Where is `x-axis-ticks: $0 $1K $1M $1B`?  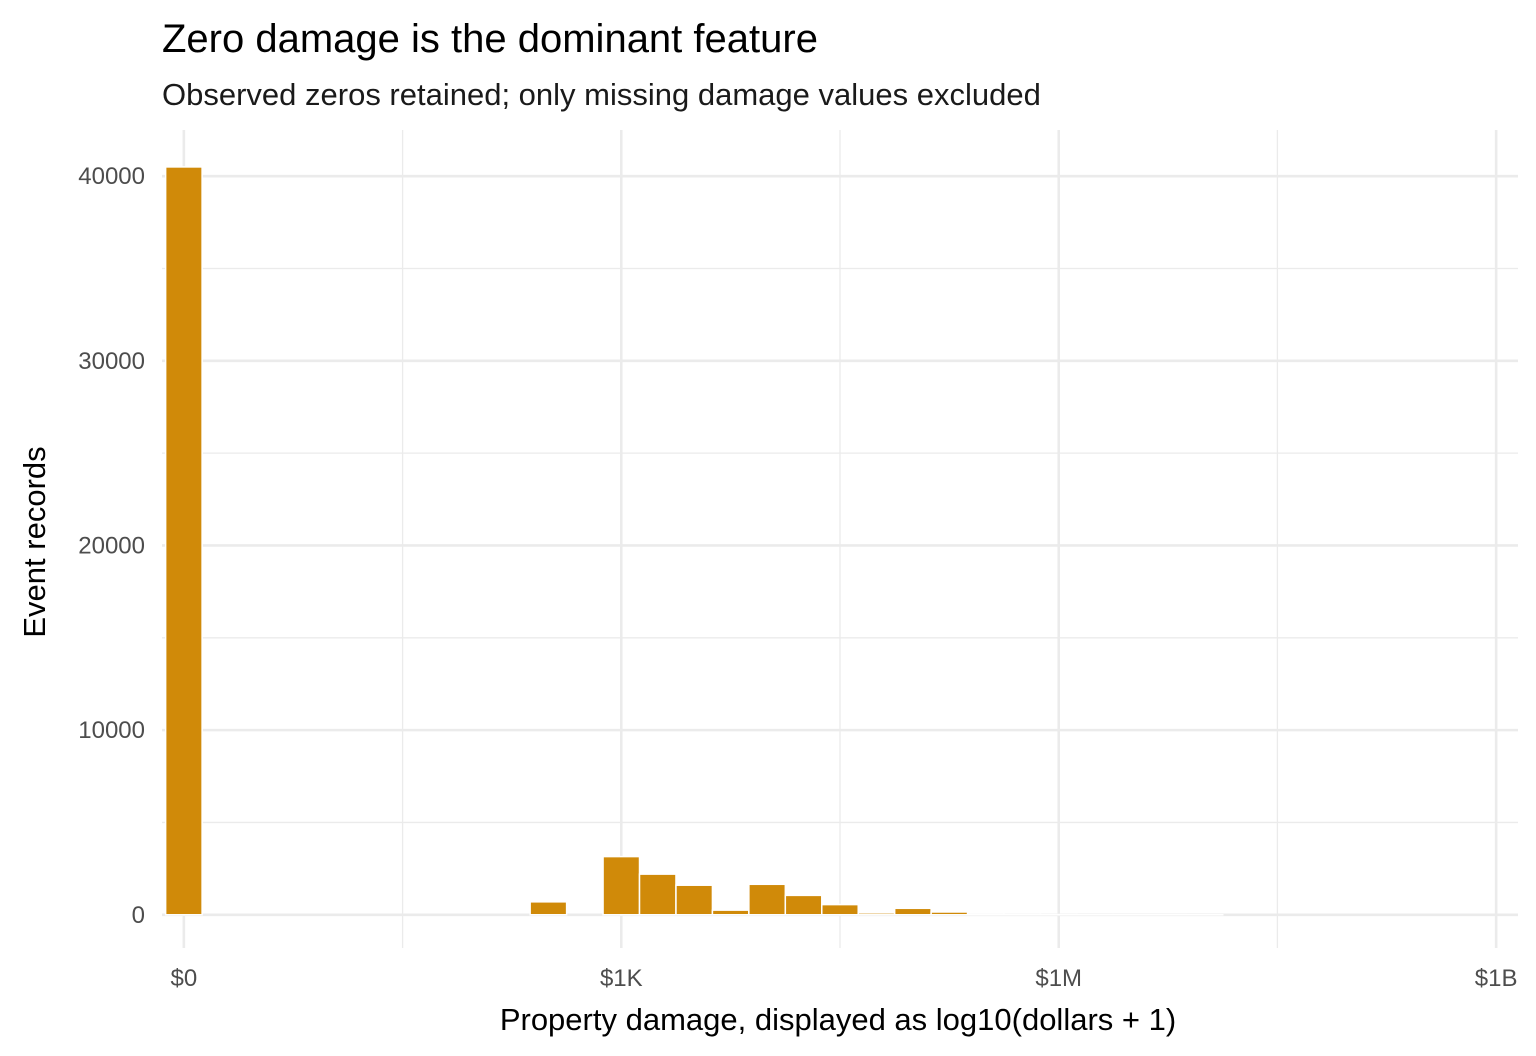 x-axis-ticks: $0 $1K $1M $1B is located at coordinates (844, 978).